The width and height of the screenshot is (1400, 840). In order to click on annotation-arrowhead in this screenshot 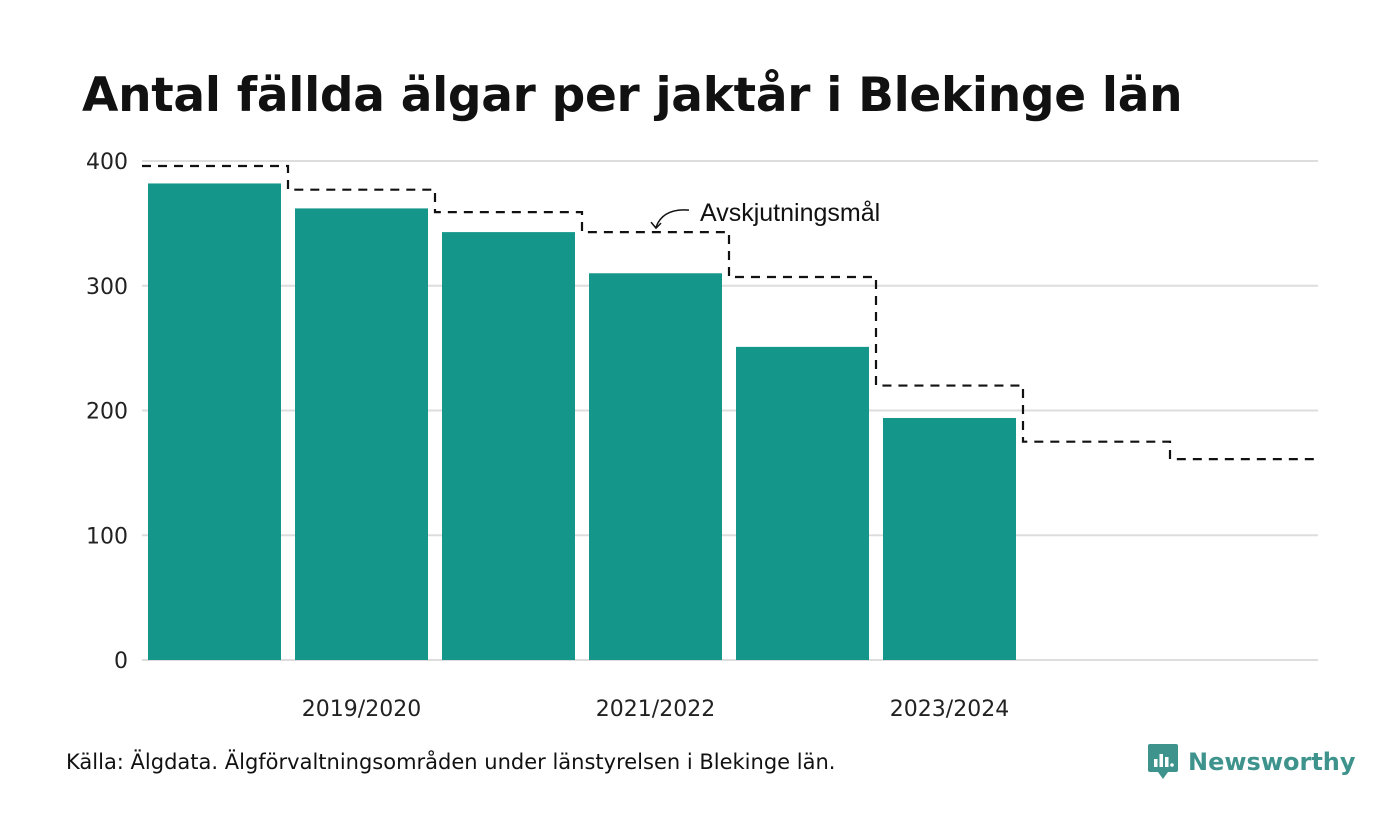, I will do `click(656, 225)`.